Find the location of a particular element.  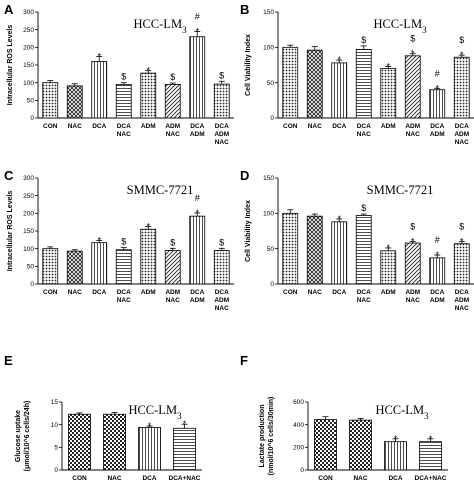

y-axis-label: Intracellular ROS Levels is located at coordinates (10, 231).